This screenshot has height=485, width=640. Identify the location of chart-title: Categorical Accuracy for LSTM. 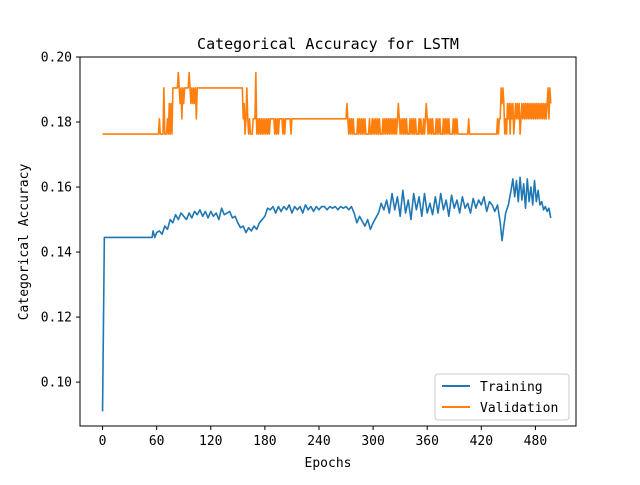
(328, 44).